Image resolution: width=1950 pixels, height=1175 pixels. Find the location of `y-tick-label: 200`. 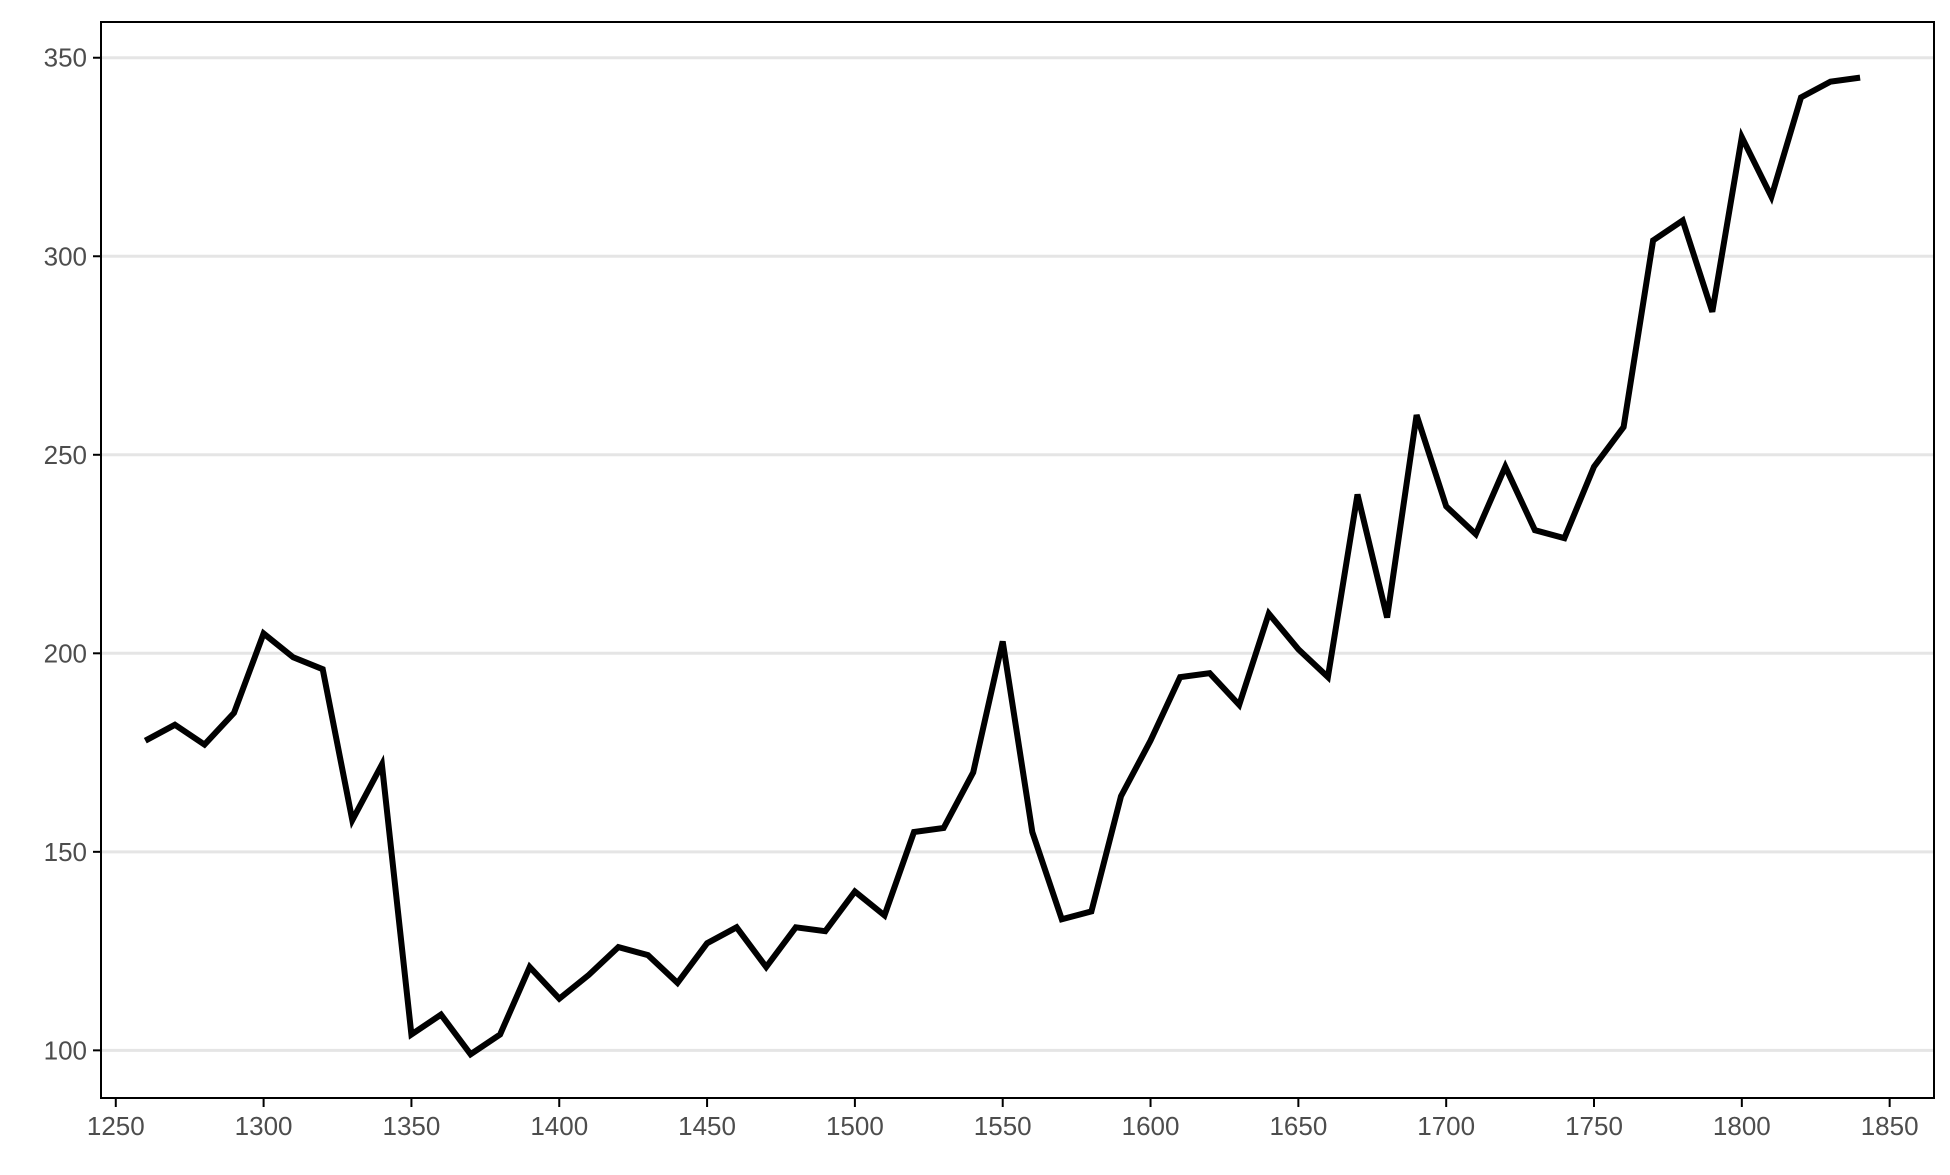

y-tick-label: 200 is located at coordinates (65, 653).